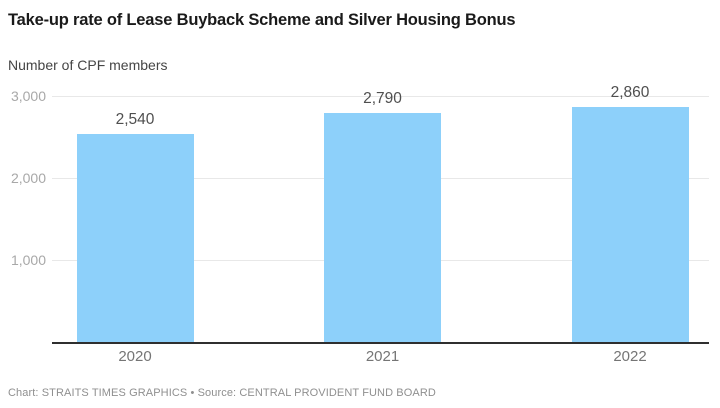 This screenshot has width=720, height=408. Describe the element at coordinates (135, 119) in the screenshot. I see `bar-value-label-2020: 2,540` at that location.